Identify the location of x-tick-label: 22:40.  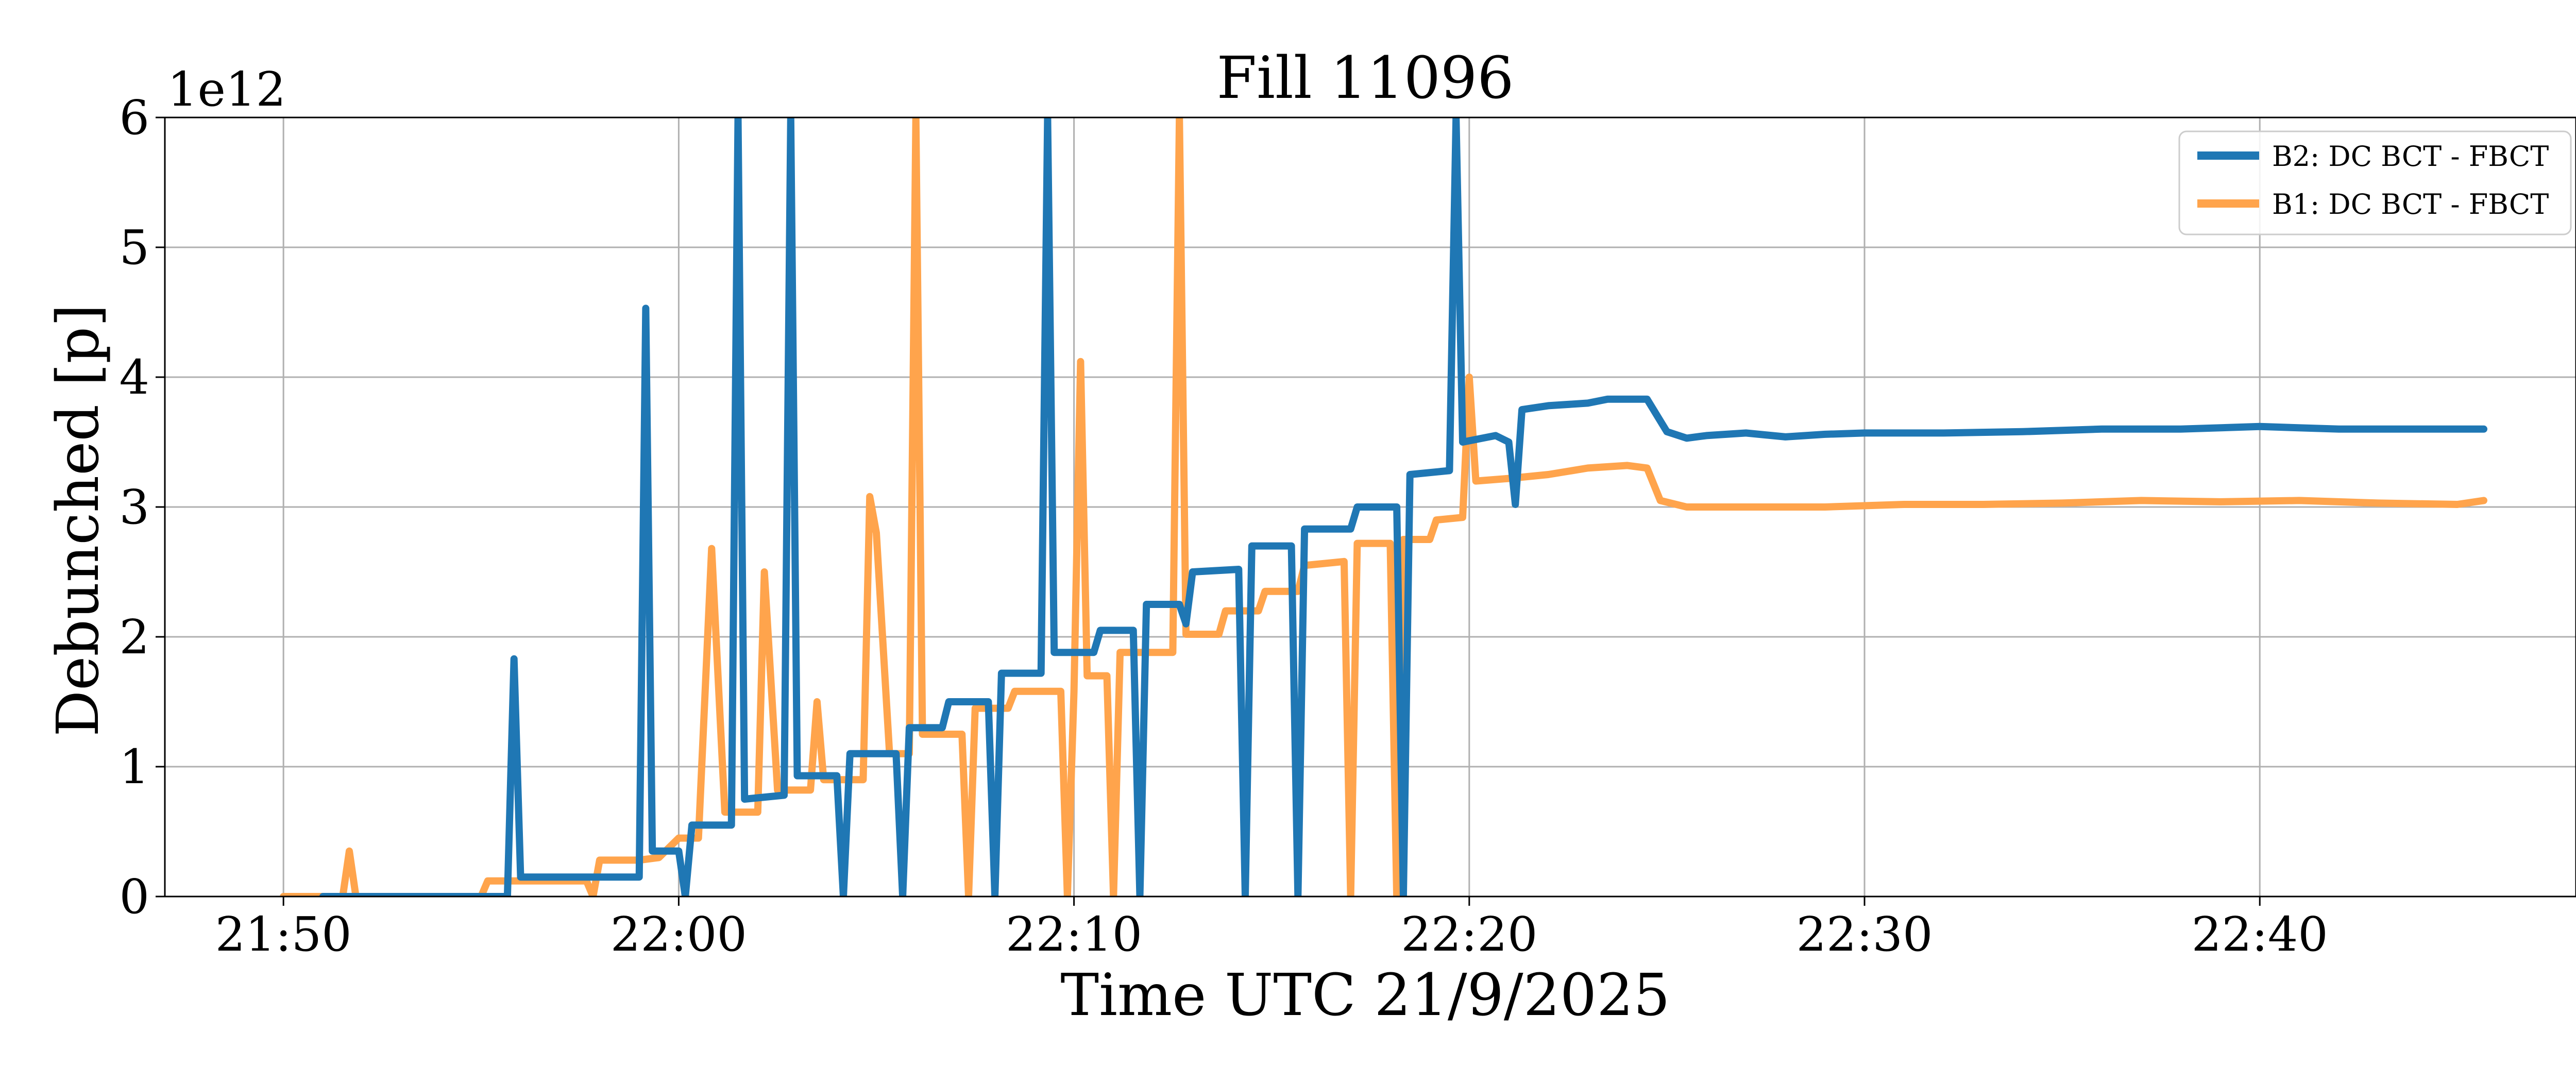
(2260, 934).